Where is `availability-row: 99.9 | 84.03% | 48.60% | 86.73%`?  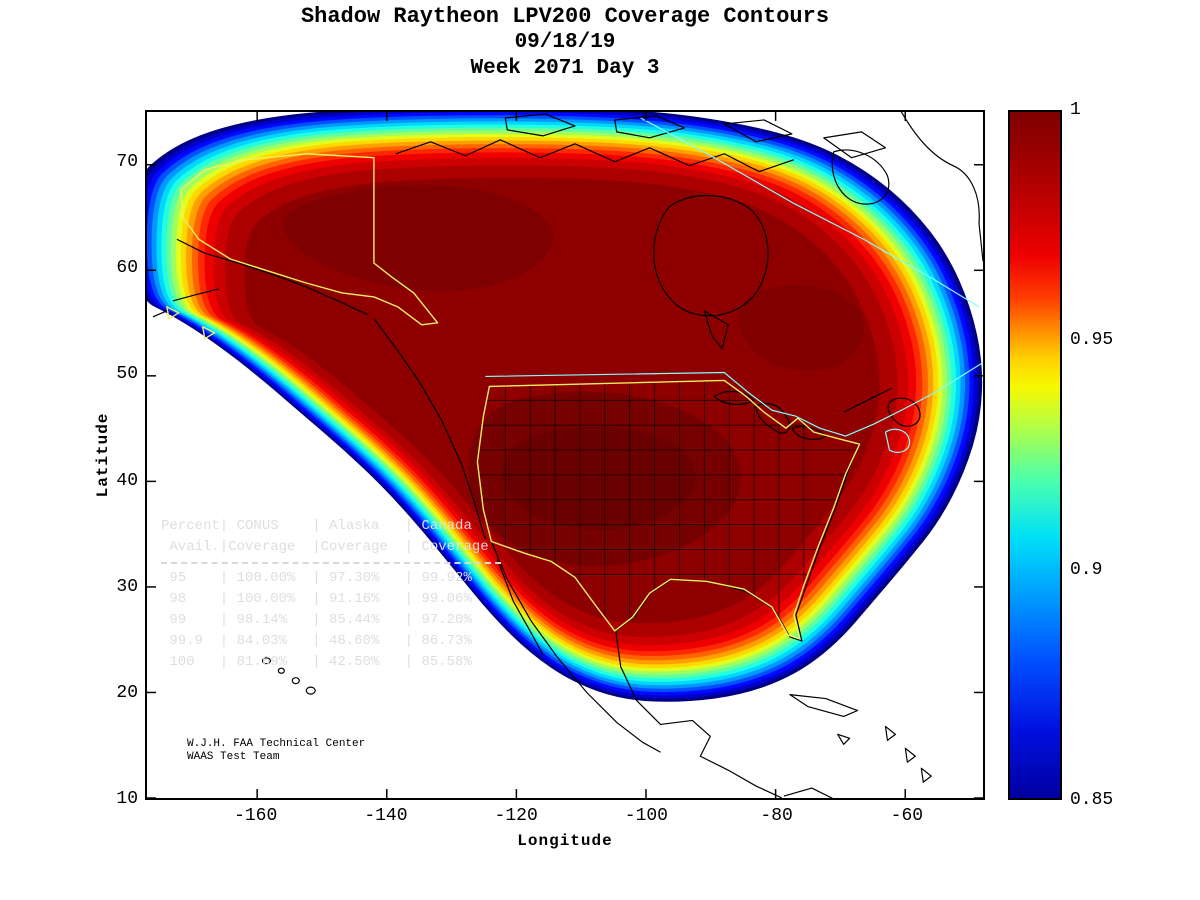
availability-row: 99.9 | 84.03% | 48.60% | 86.73% is located at coordinates (316, 641).